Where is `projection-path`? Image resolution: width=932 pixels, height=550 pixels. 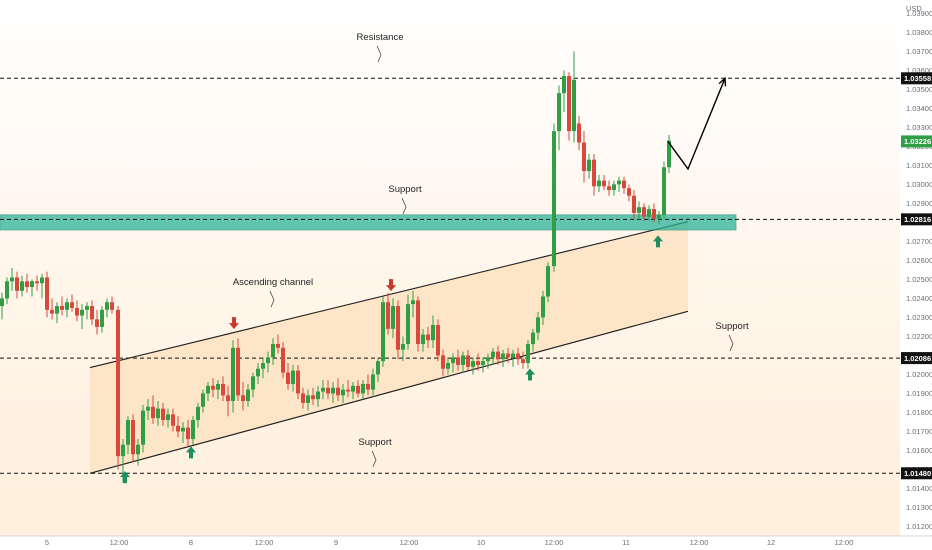
projection-path is located at coordinates (697, 123).